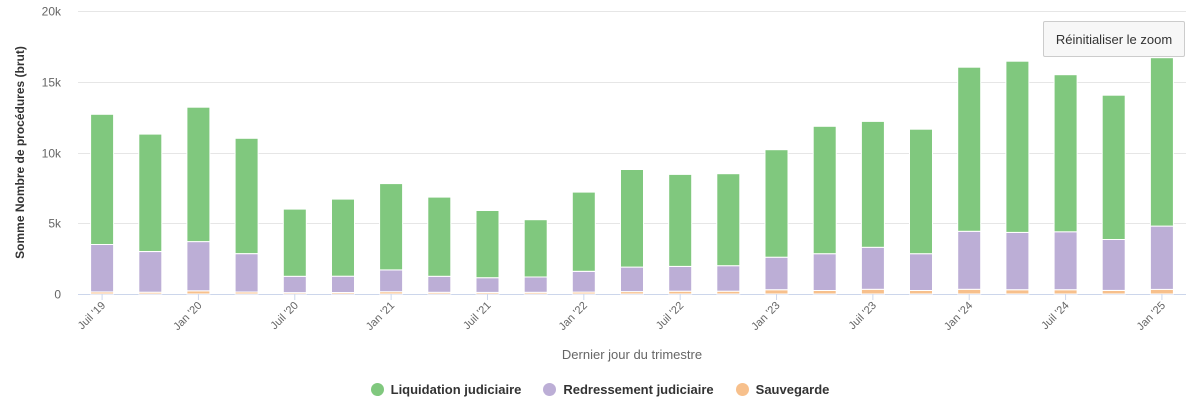 Image resolution: width=1200 pixels, height=405 pixels. I want to click on legend-item-redressement: Redressement judiciaire, so click(628, 389).